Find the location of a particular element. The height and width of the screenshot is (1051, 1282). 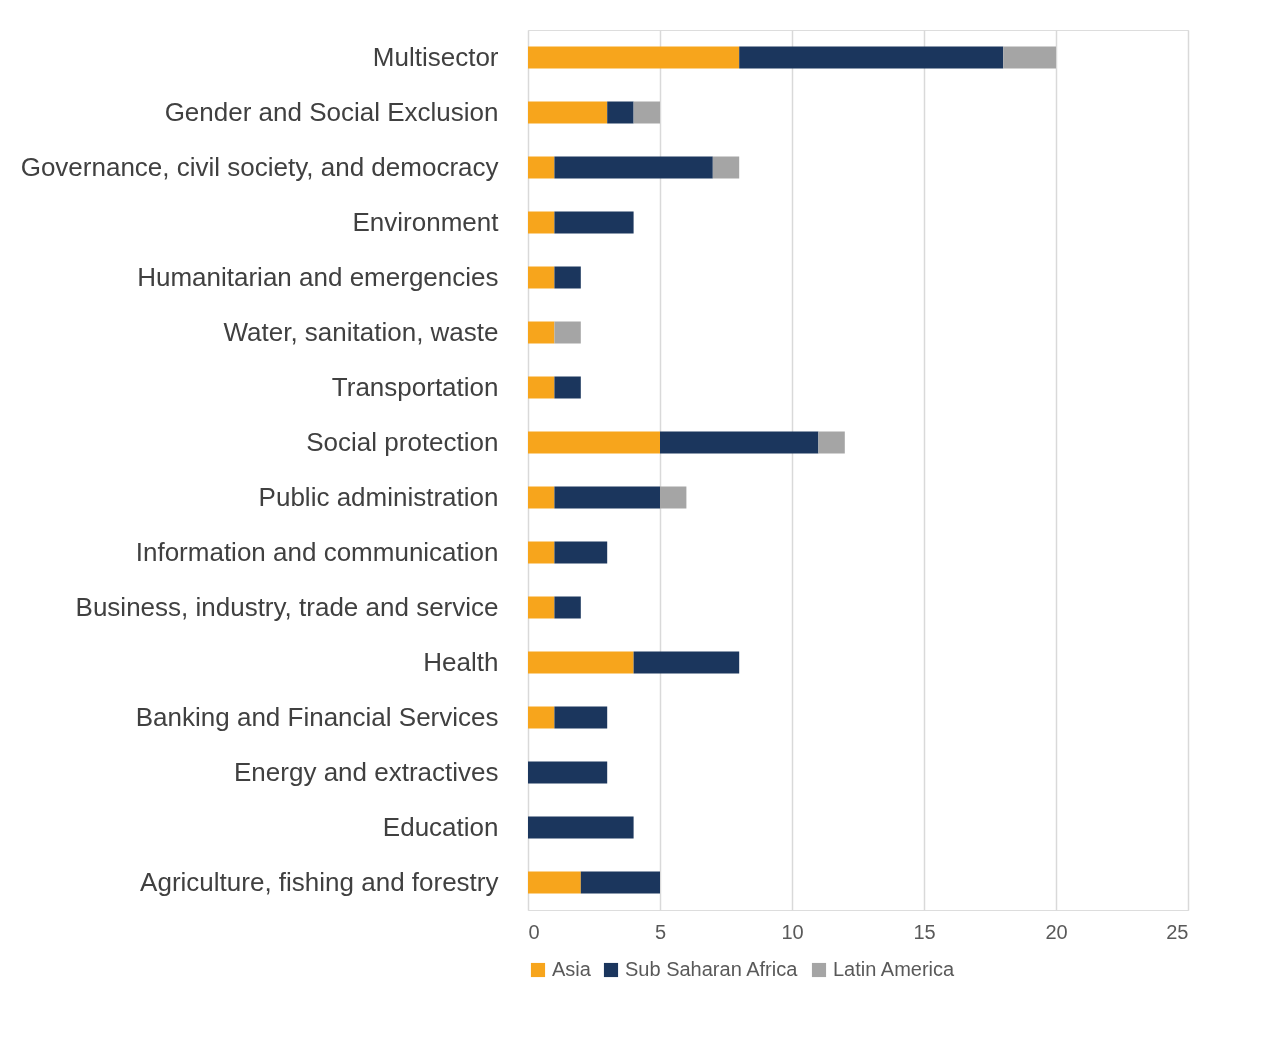

y-tick-label: Health is located at coordinates (461, 661).